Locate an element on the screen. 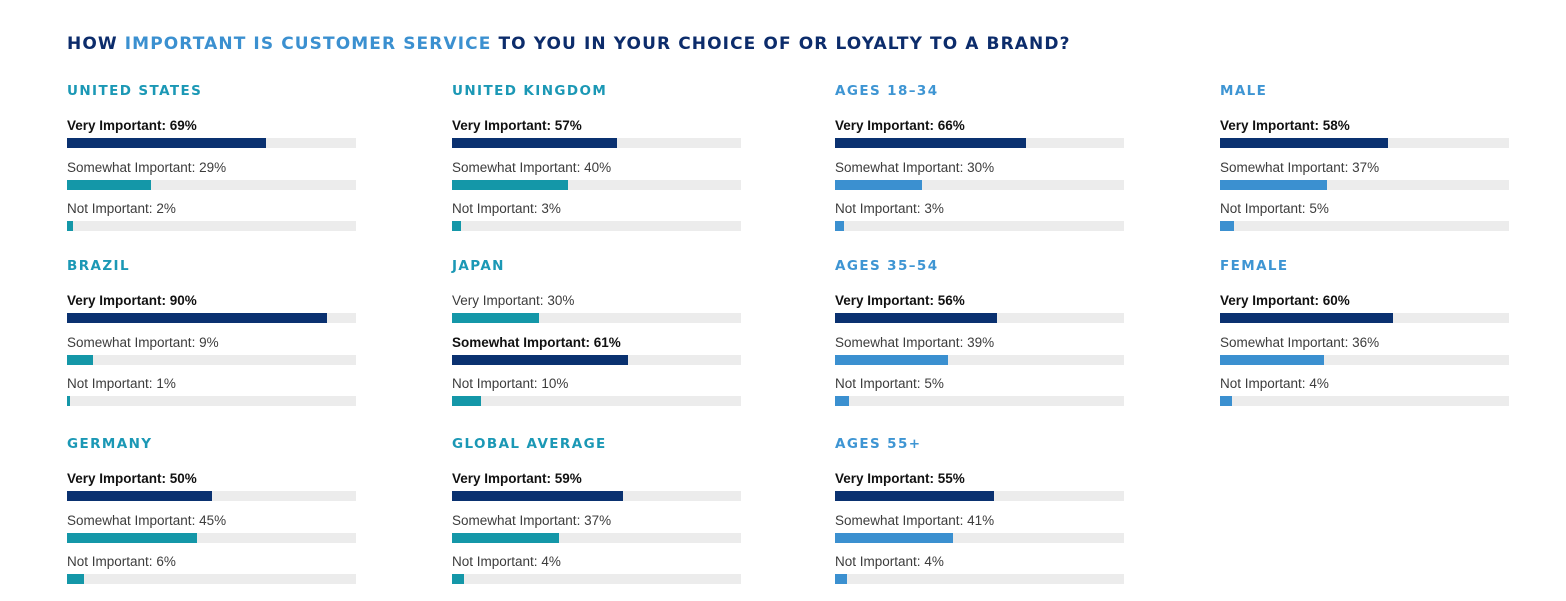 The image size is (1566, 601). bar-label: Not Important: 3% is located at coordinates (506, 208).